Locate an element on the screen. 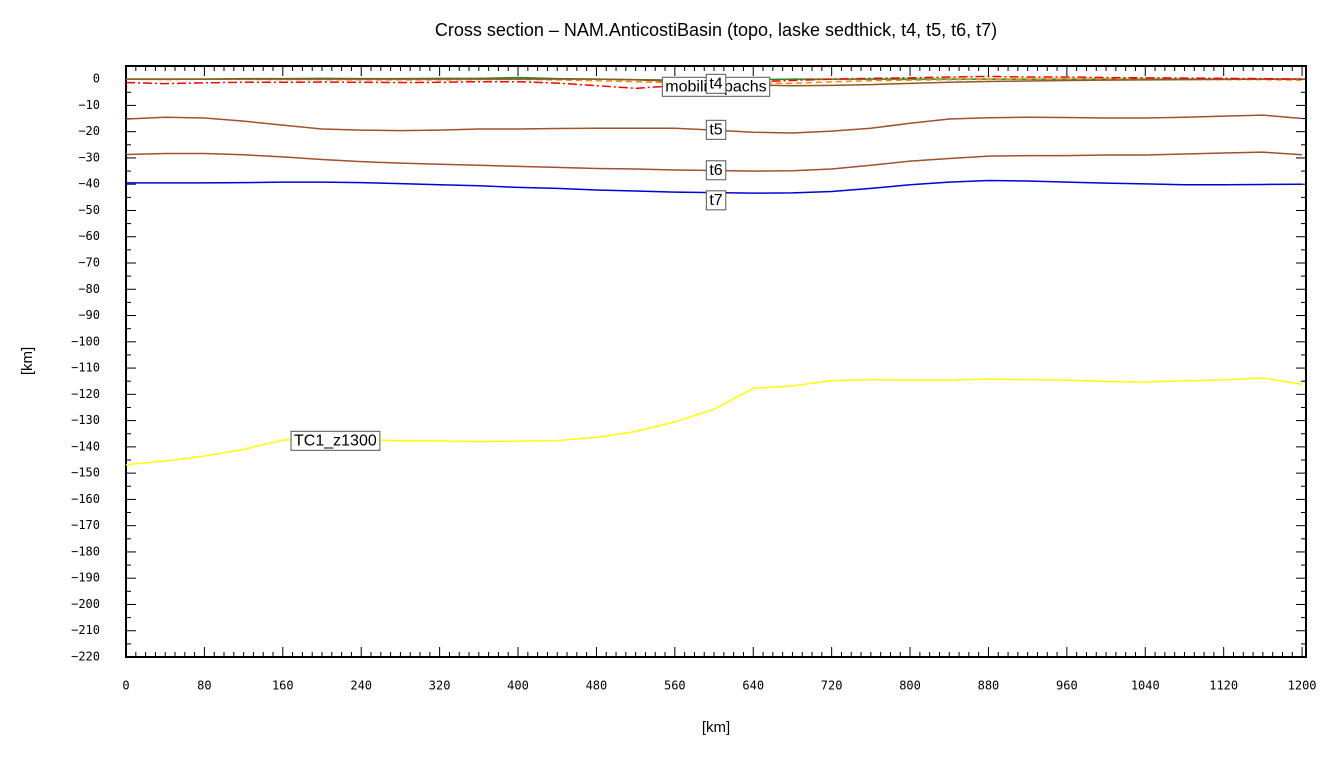  x-tick-label: 0 is located at coordinates (125, 686).